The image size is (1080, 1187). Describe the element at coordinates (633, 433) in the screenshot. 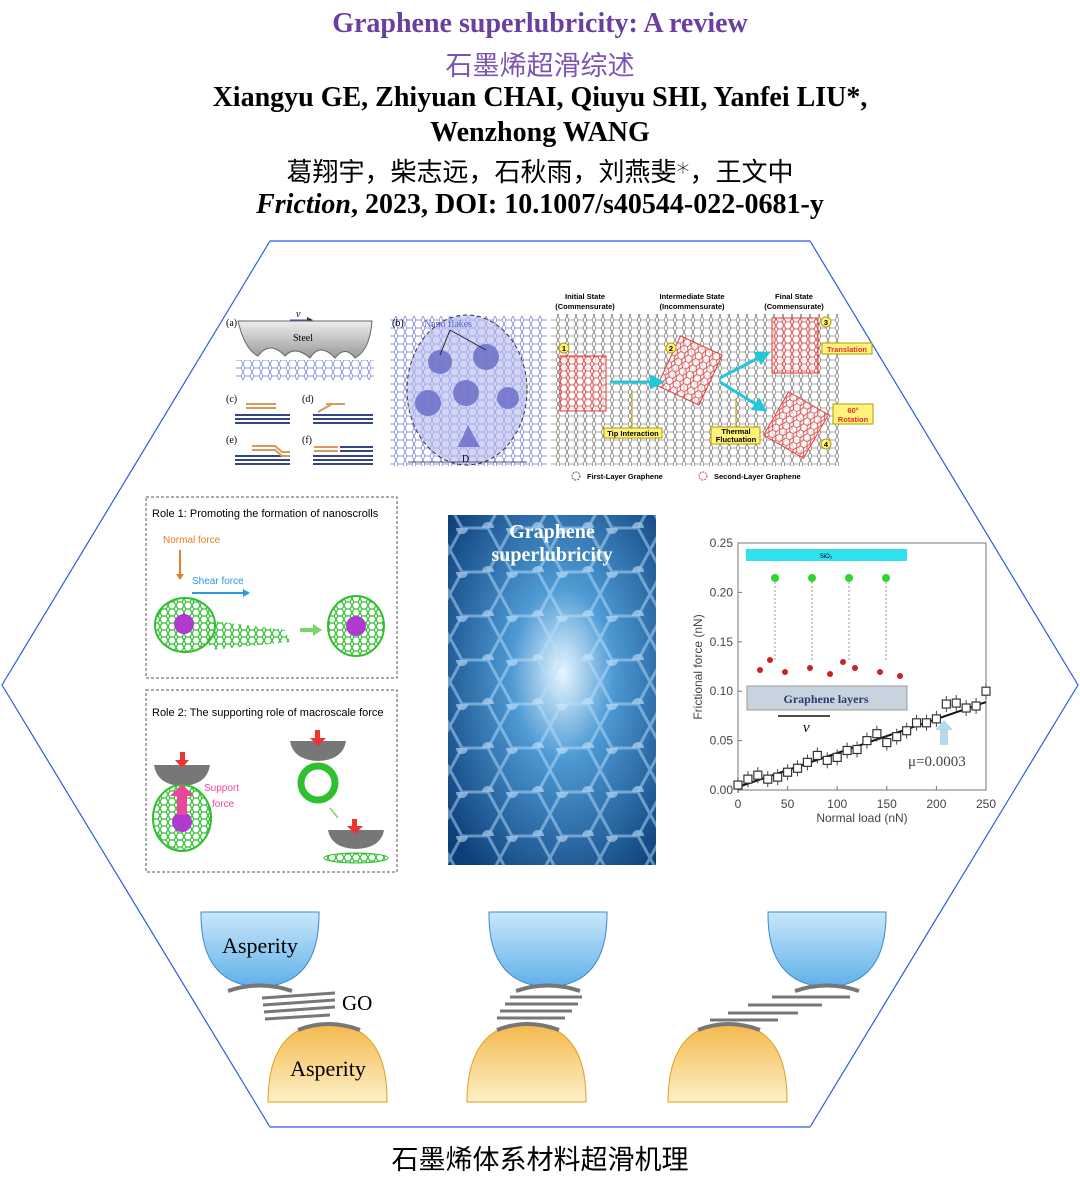

I see `svg-text: Tip Interaction` at that location.